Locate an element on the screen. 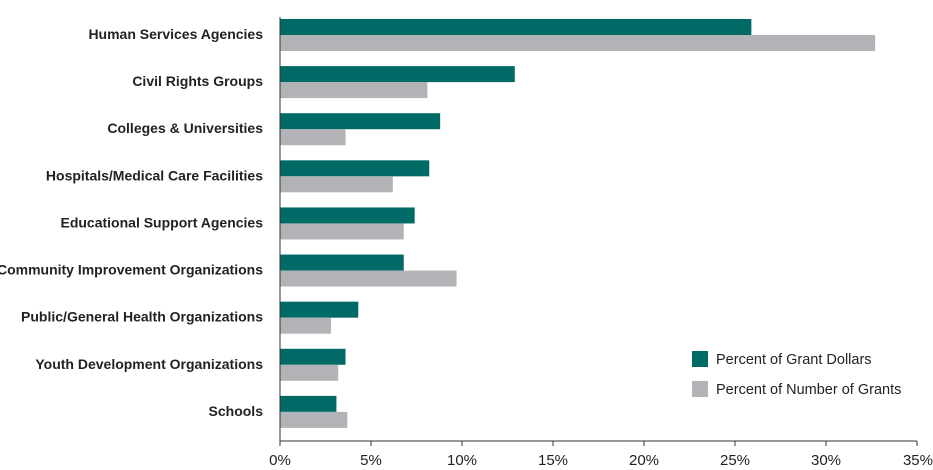 This screenshot has width=933, height=470. category-label-youth-development-organizations: Youth Development Organizations is located at coordinates (149, 364).